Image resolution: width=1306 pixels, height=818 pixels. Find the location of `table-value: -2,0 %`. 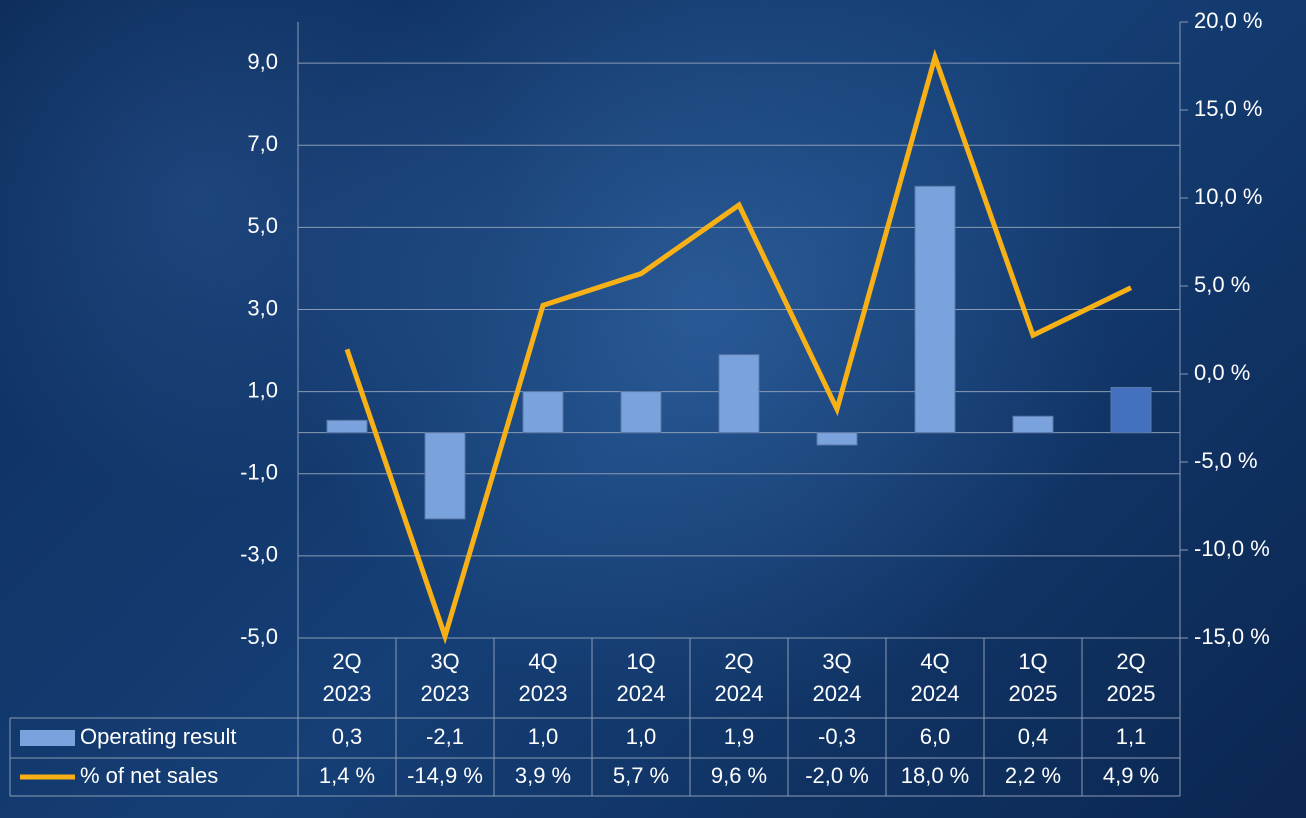

table-value: -2,0 % is located at coordinates (837, 775).